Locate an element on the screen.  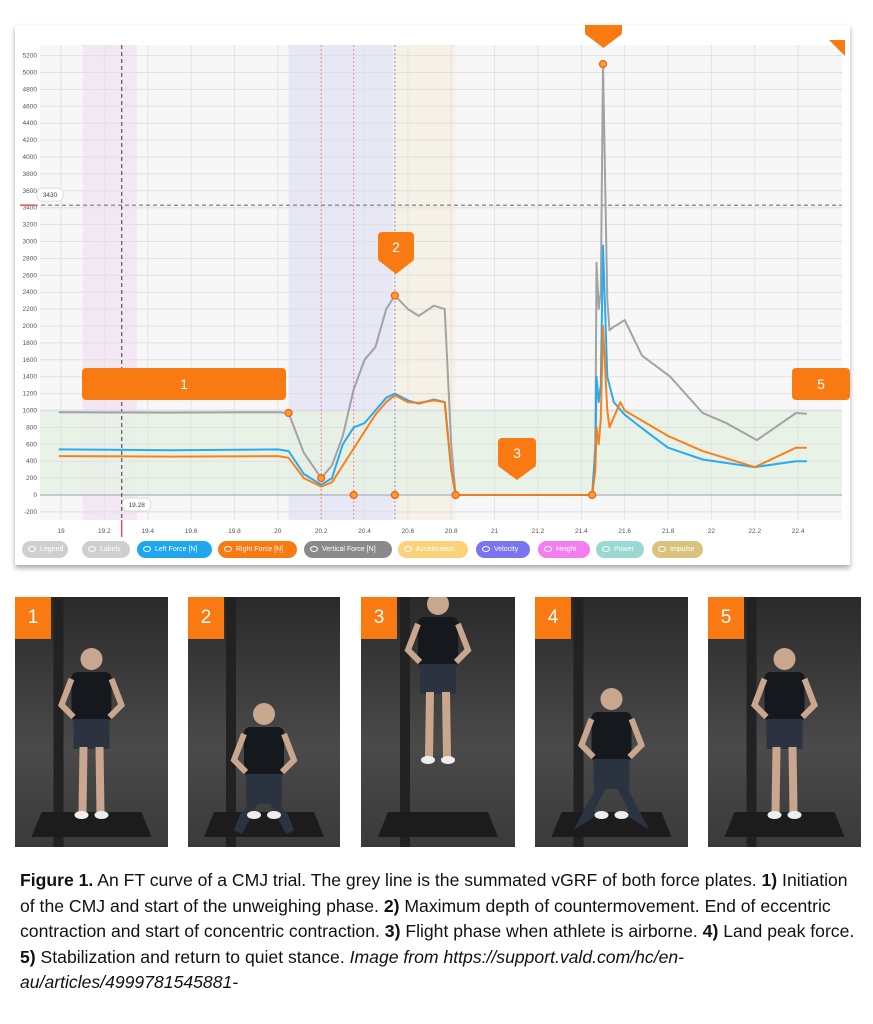
y-tick-label: 2000 is located at coordinates (30, 326).